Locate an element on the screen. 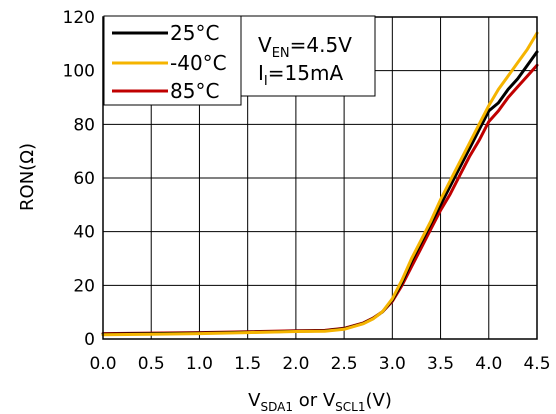 This screenshot has height=414, width=556. y-tick-label: 80 is located at coordinates (84, 125).